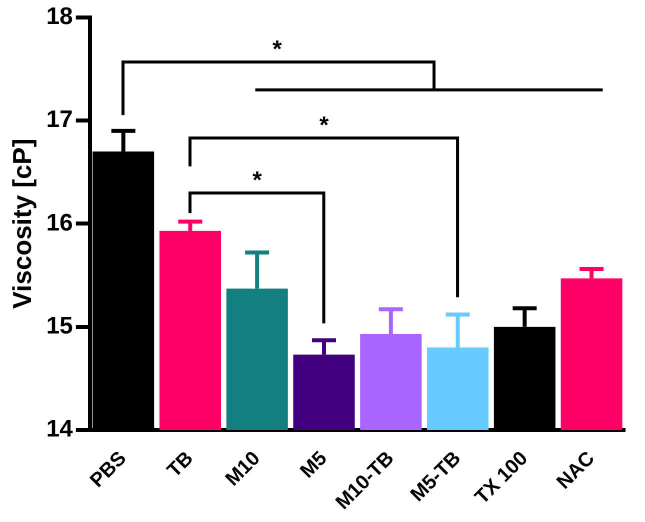  I want to click on y-tick-label: 16, so click(59, 222).